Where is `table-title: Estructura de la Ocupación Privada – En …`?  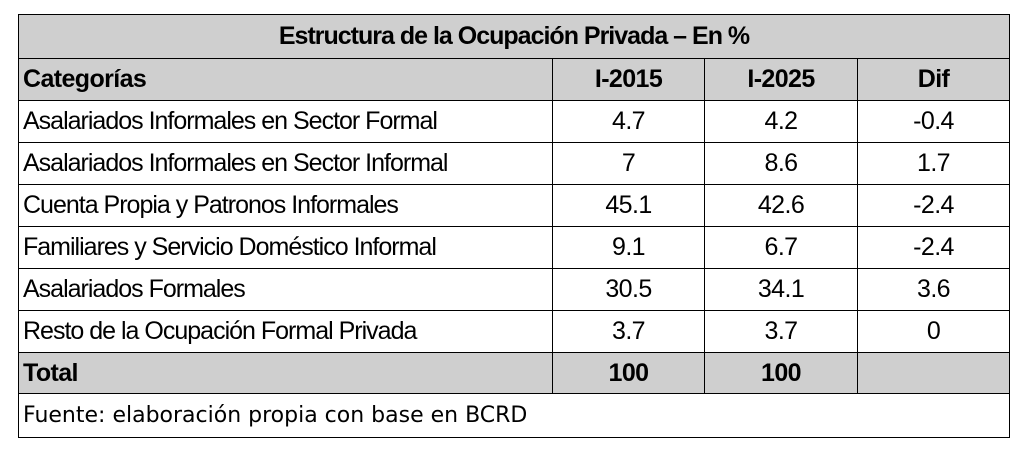 table-title: Estructura de la Ocupación Privada – En … is located at coordinates (514, 36).